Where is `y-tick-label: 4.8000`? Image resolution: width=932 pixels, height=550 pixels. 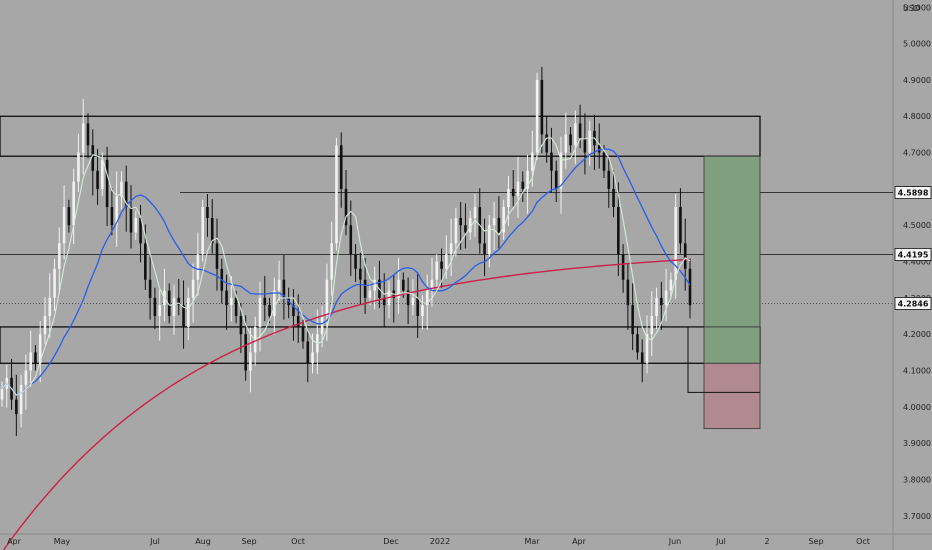
y-tick-label: 4.8000 is located at coordinates (917, 116).